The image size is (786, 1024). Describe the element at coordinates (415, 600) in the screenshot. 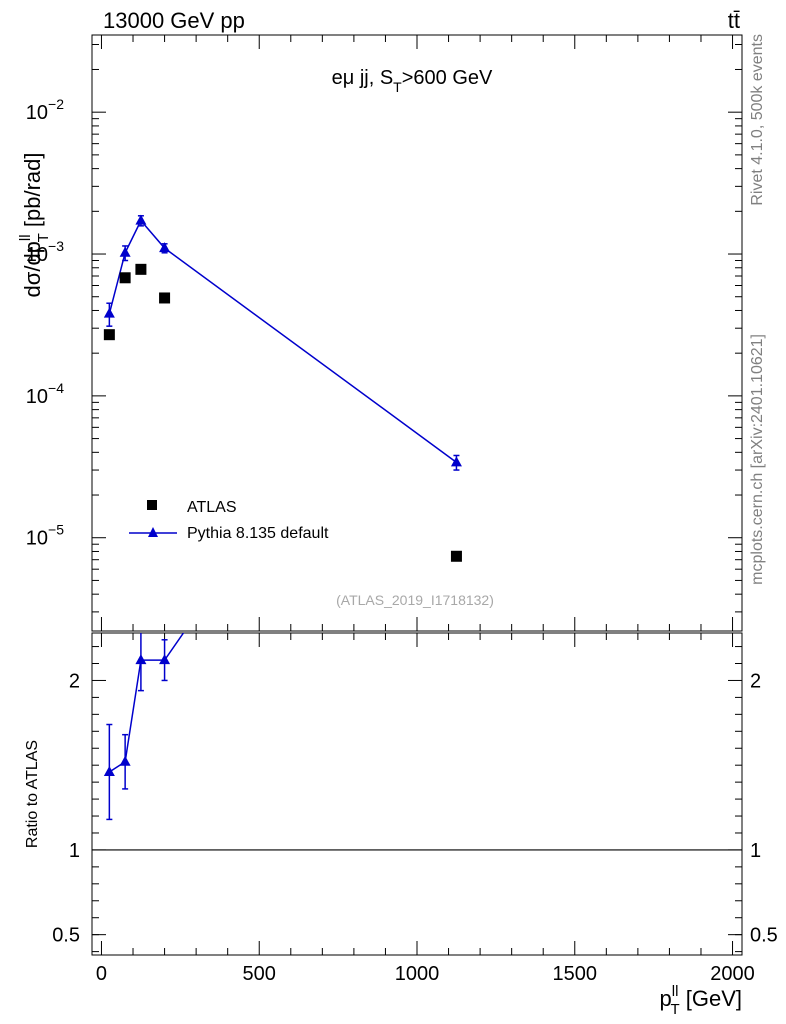

I see `analysis-label: (ATLAS_2019_I1718132)` at that location.